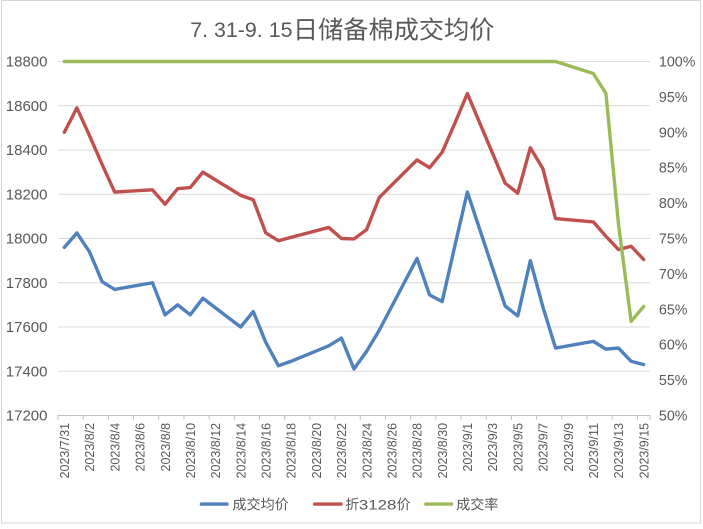 This screenshot has height=529, width=703. What do you see at coordinates (492, 447) in the screenshot?
I see `svg-text: 2023/9/3` at bounding box center [492, 447].